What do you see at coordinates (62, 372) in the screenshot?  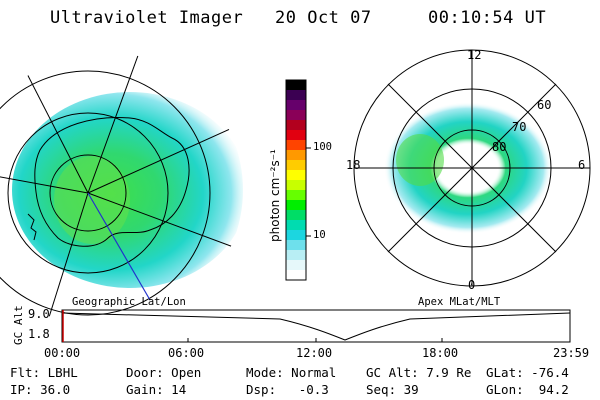 I see `filter-value: LBHL` at bounding box center [62, 372].